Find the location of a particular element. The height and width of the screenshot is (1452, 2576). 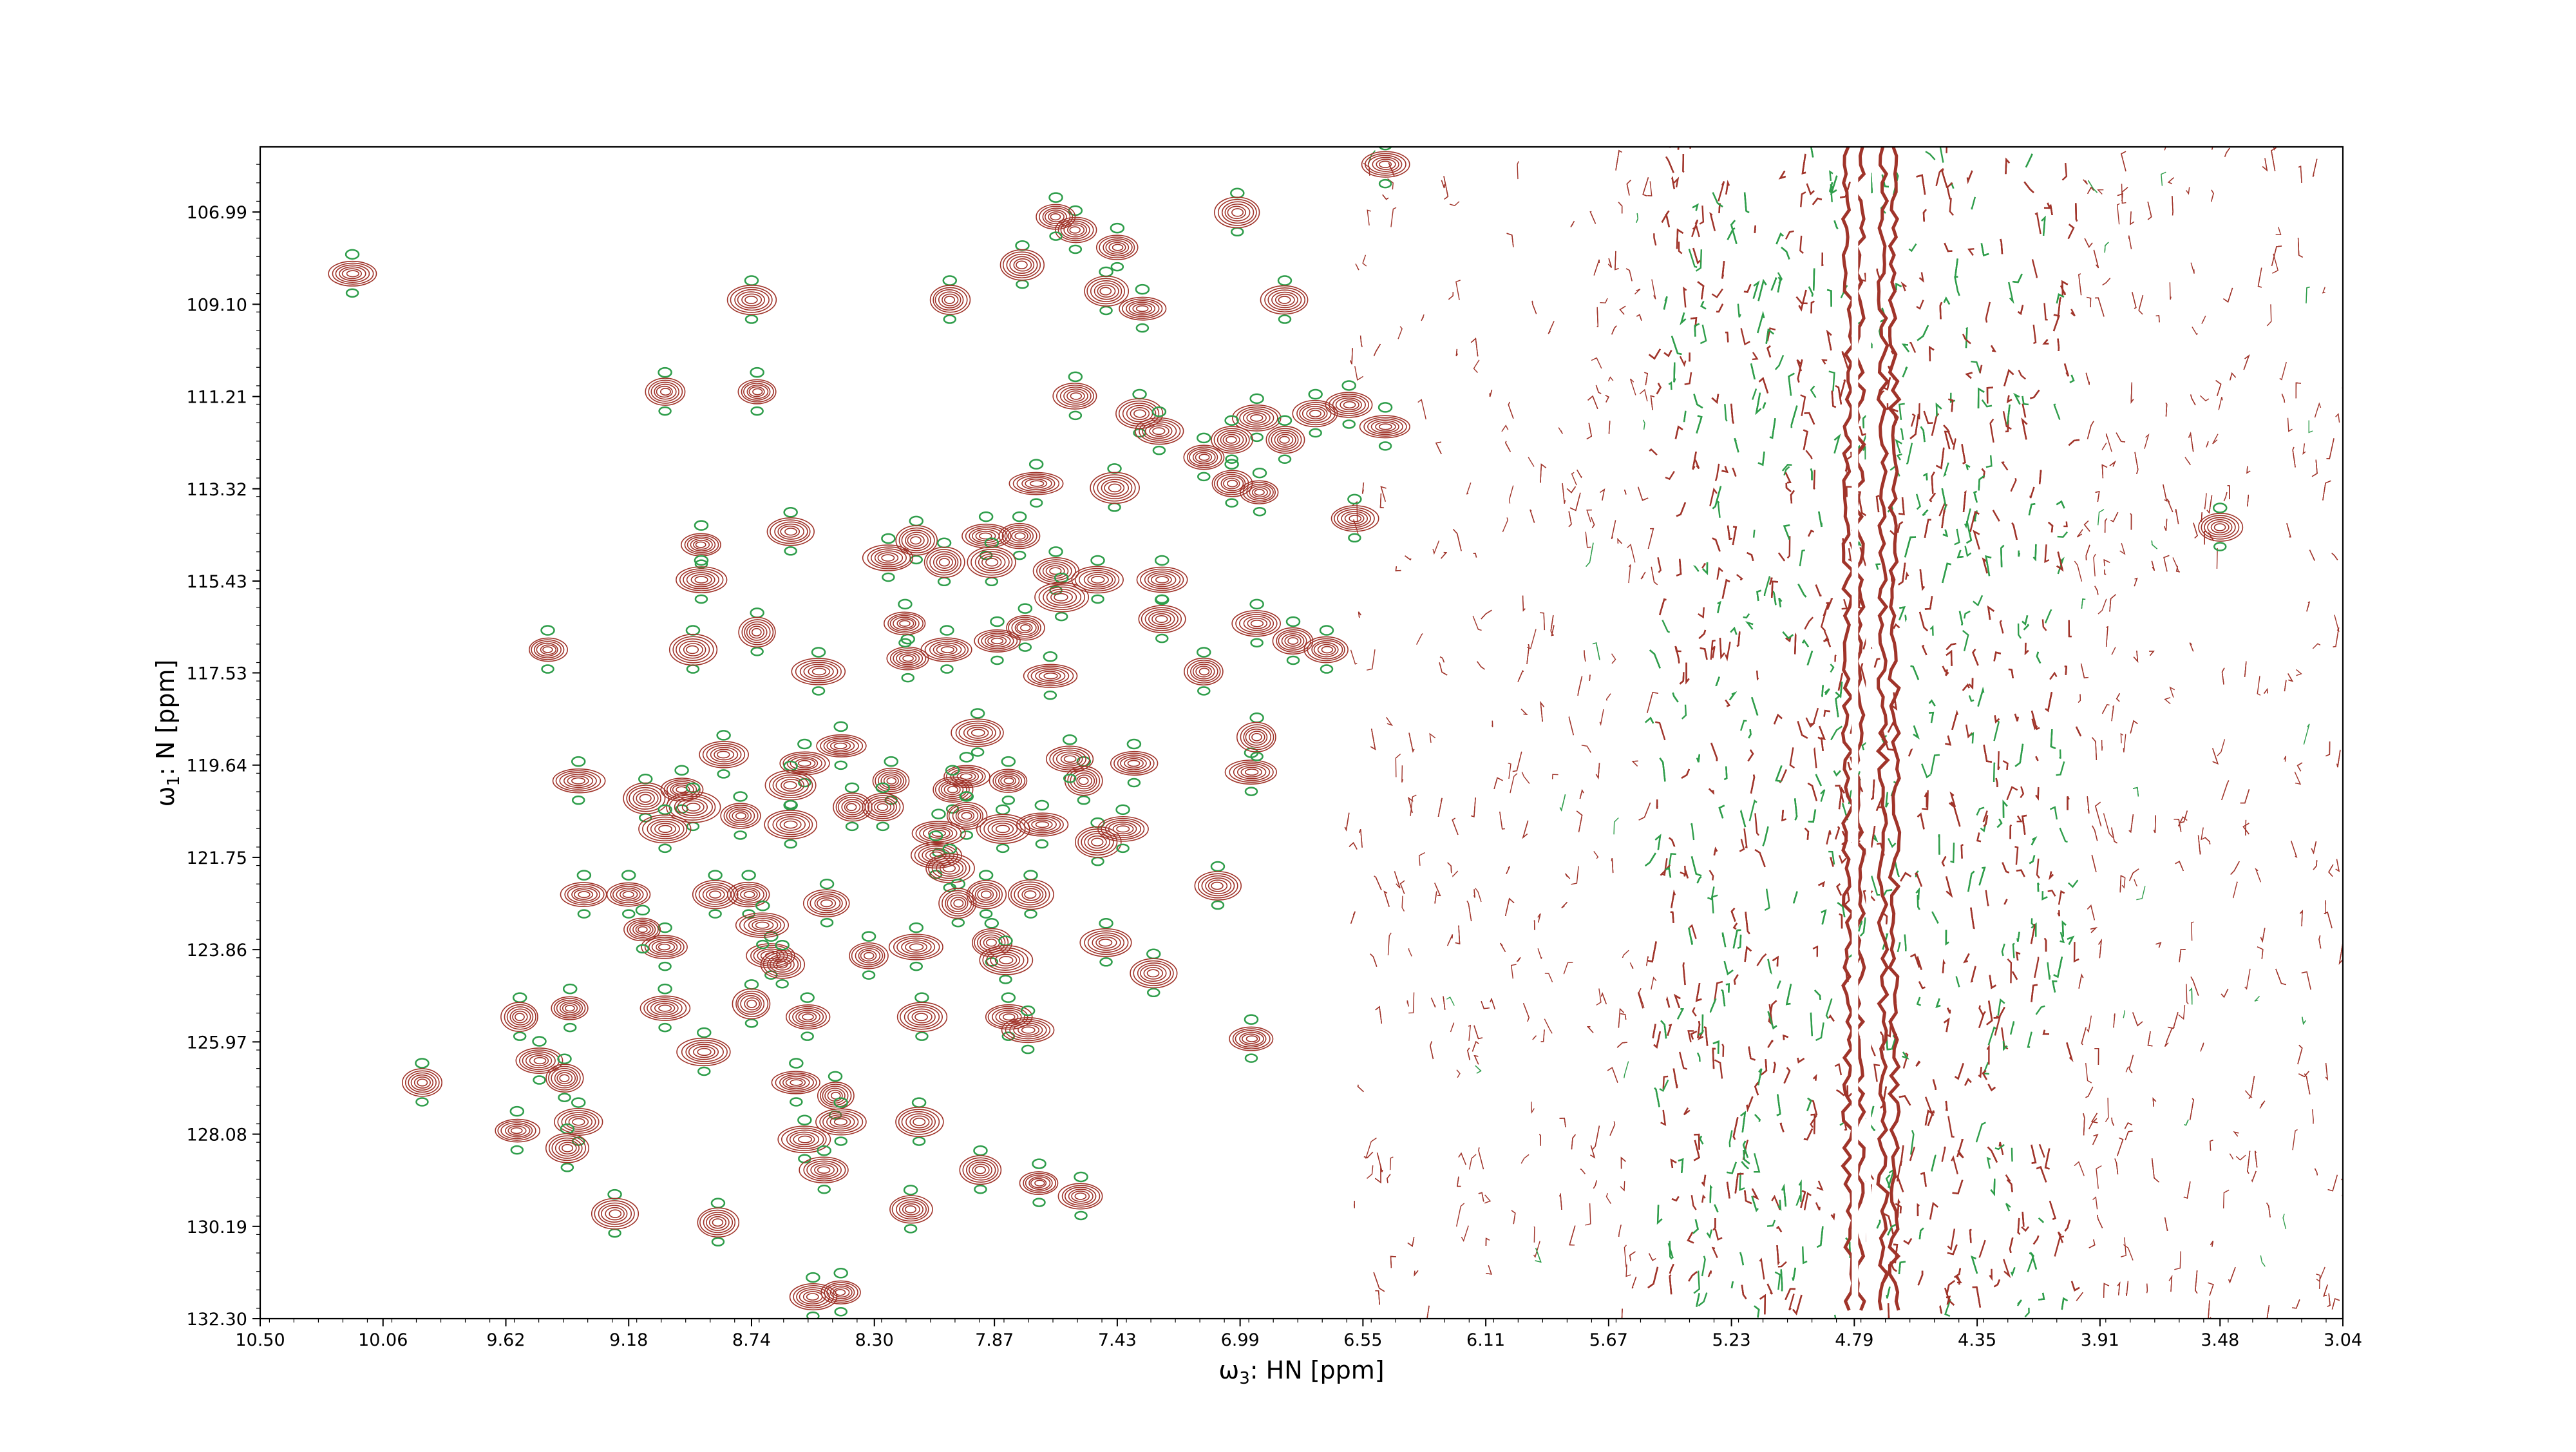

x-tick-label: 6.11 is located at coordinates (1485, 1340).